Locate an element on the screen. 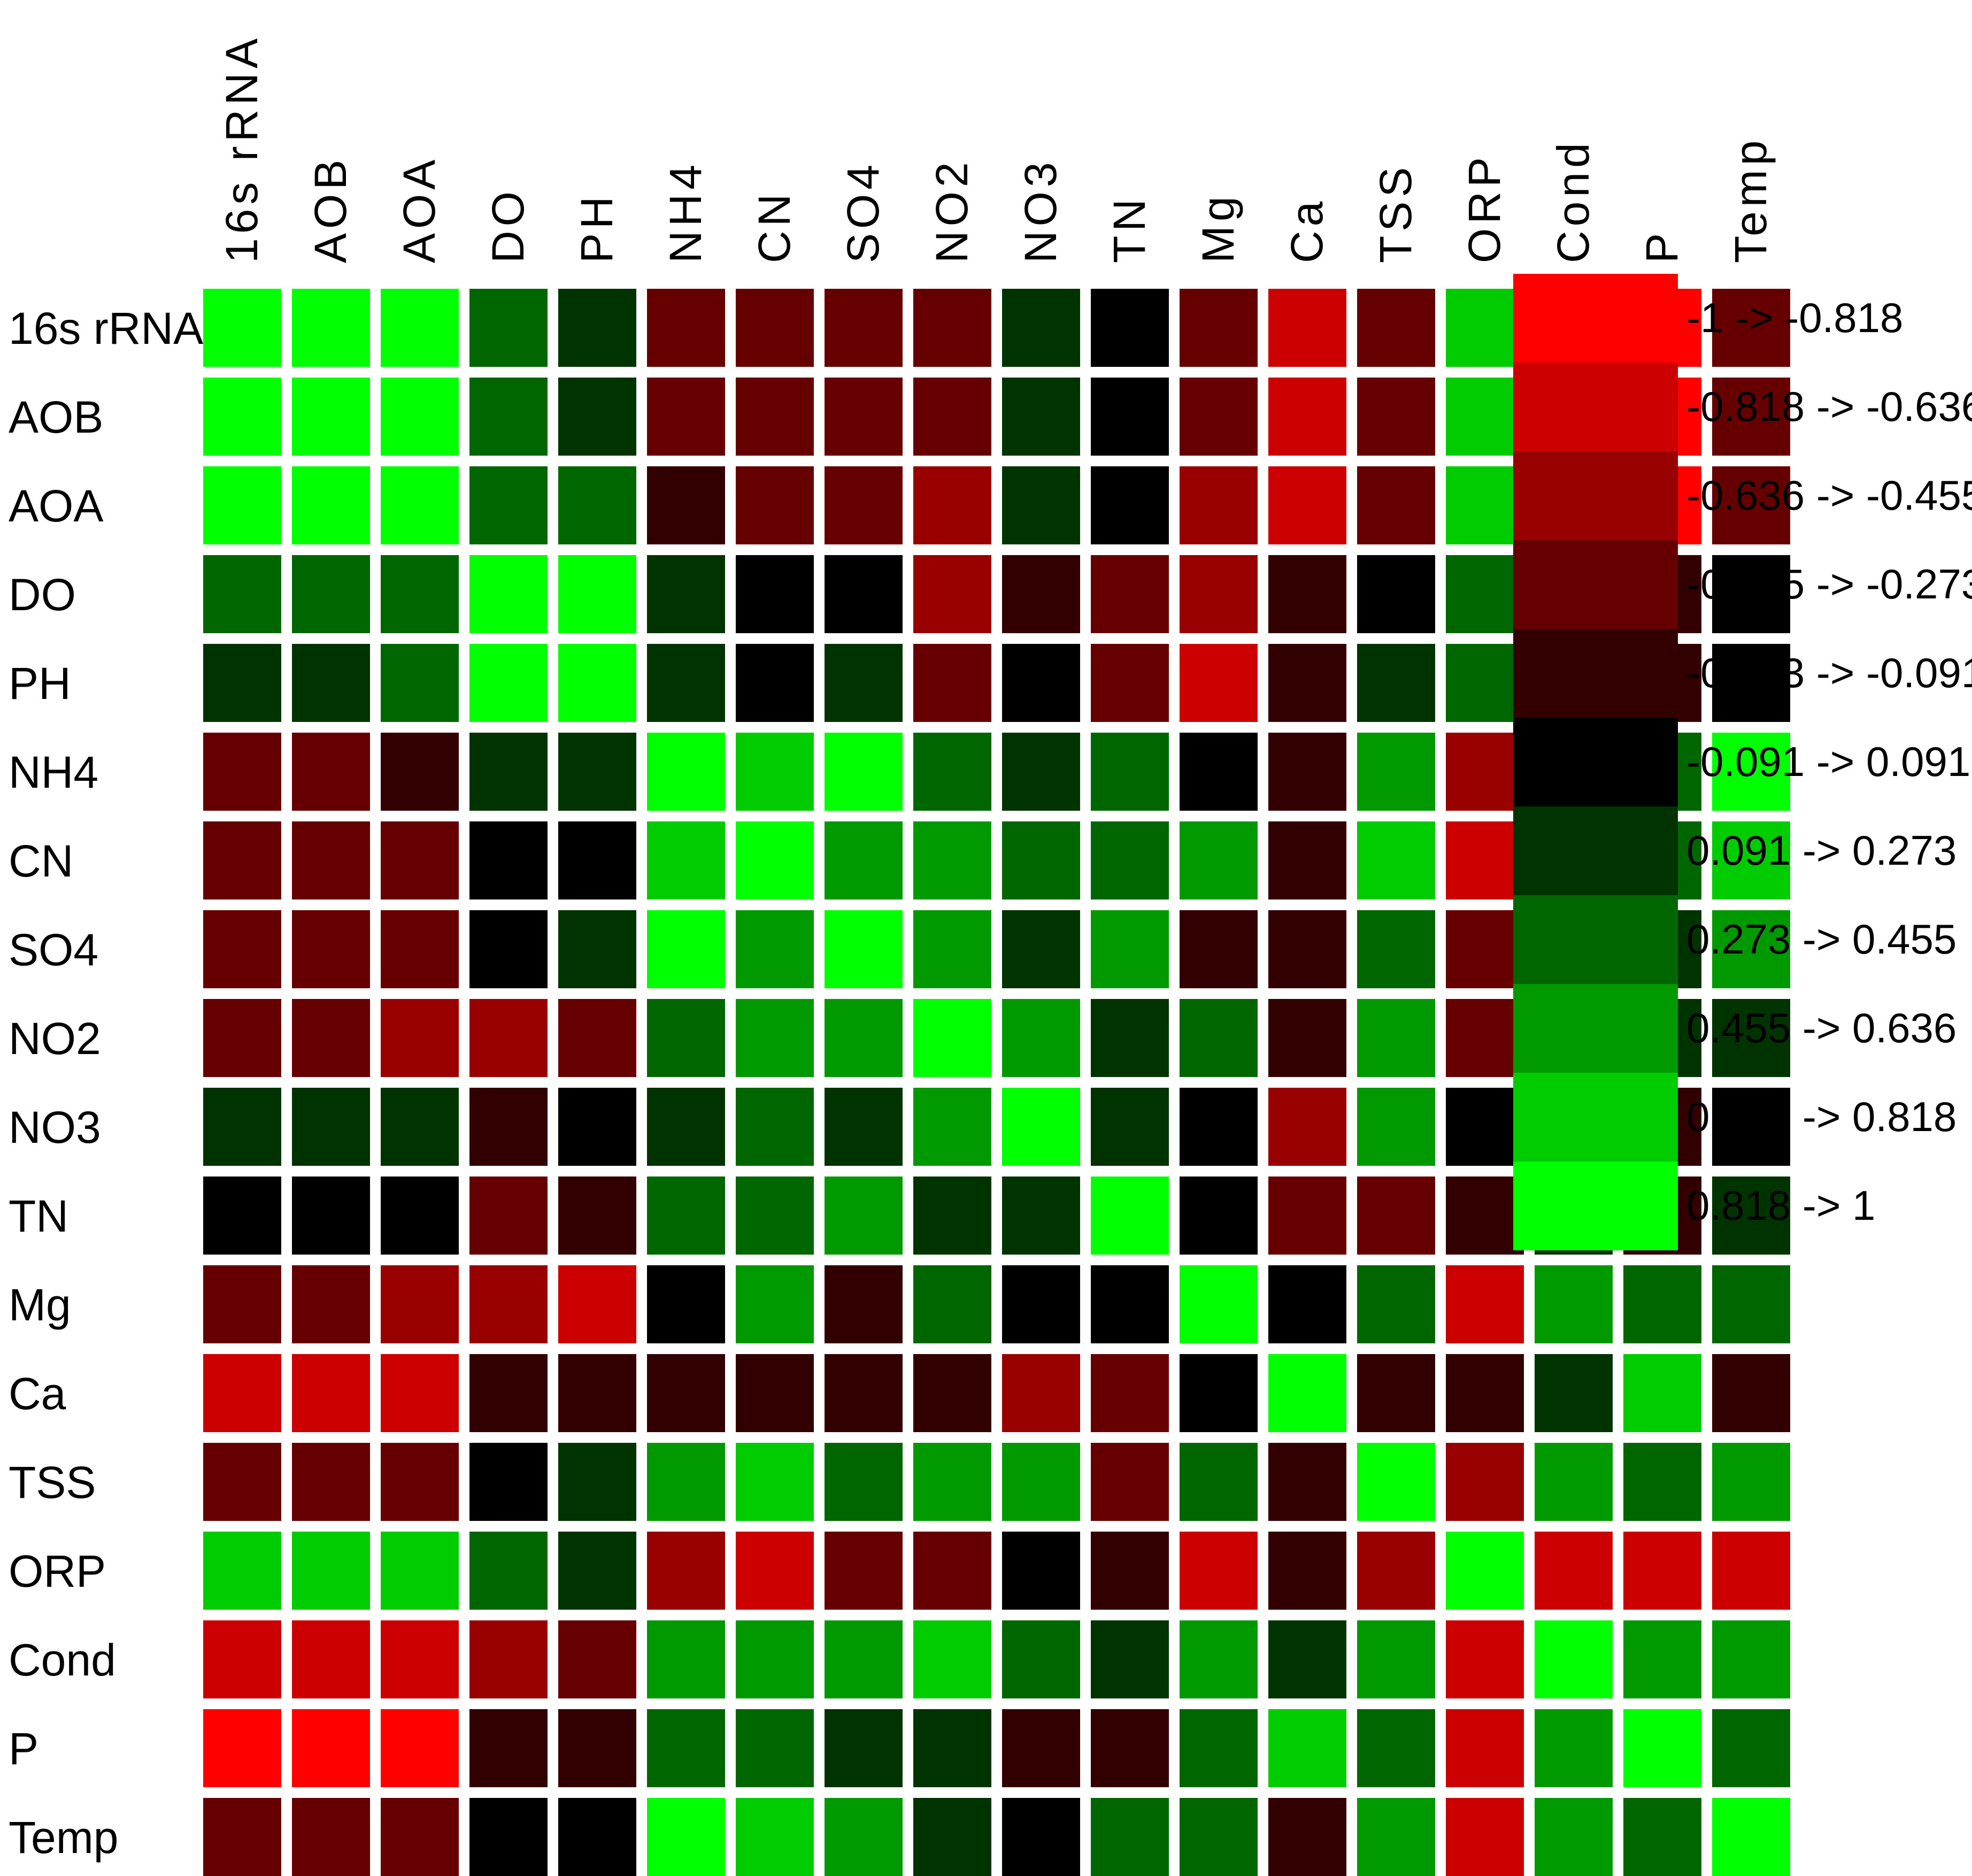 Image resolution: width=1972 pixels, height=1876 pixels. cell-nh4-do is located at coordinates (509, 772).